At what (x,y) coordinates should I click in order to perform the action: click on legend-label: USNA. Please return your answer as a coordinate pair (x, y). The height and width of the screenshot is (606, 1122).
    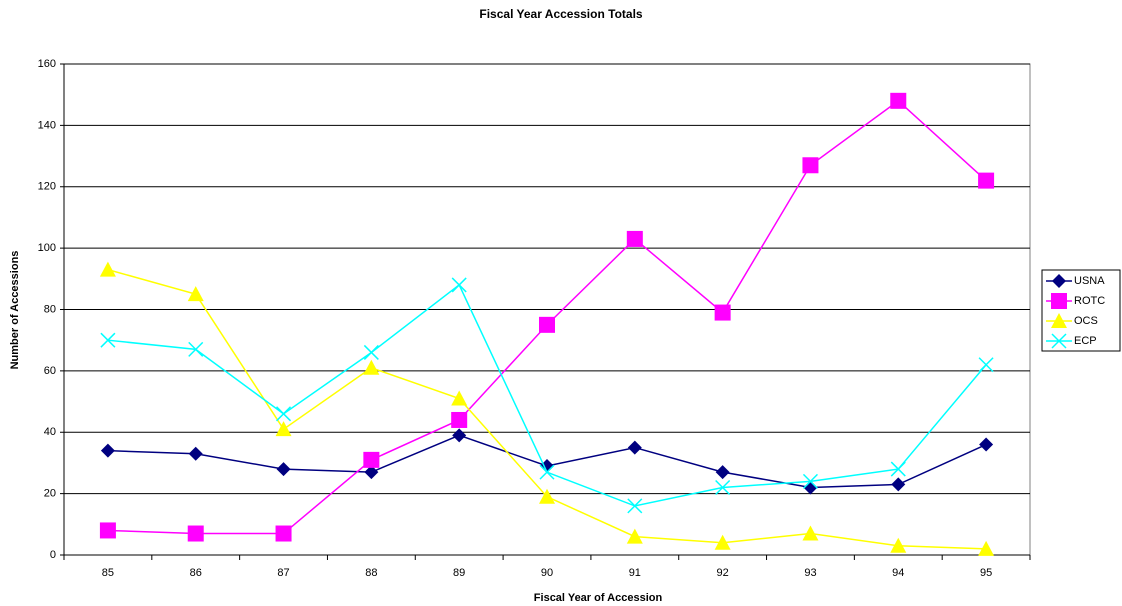
    Looking at the image, I should click on (1089, 281).